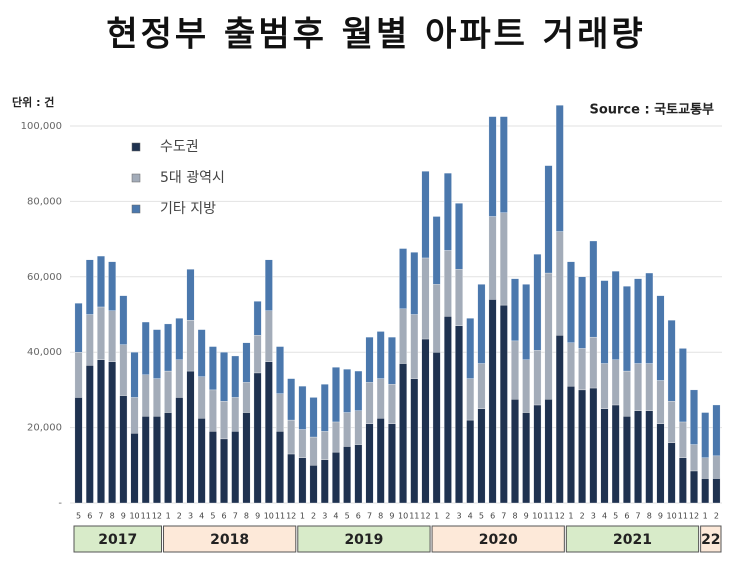  What do you see at coordinates (363, 540) in the screenshot?
I see `year-label: 2019` at bounding box center [363, 540].